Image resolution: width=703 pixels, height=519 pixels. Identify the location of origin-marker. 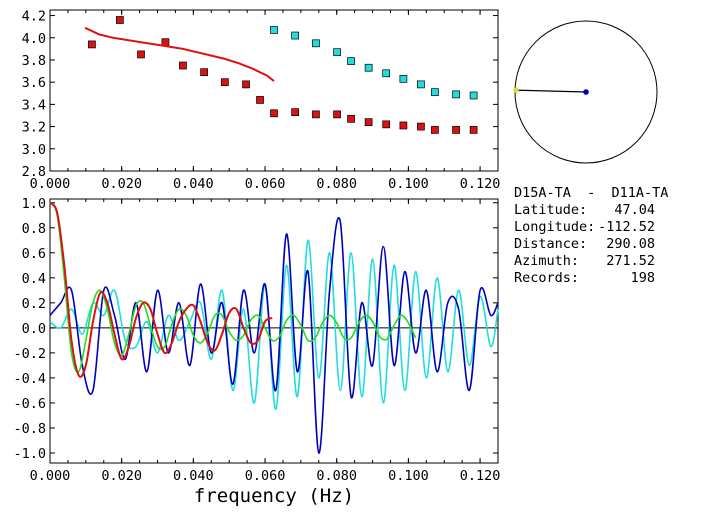
(586, 92).